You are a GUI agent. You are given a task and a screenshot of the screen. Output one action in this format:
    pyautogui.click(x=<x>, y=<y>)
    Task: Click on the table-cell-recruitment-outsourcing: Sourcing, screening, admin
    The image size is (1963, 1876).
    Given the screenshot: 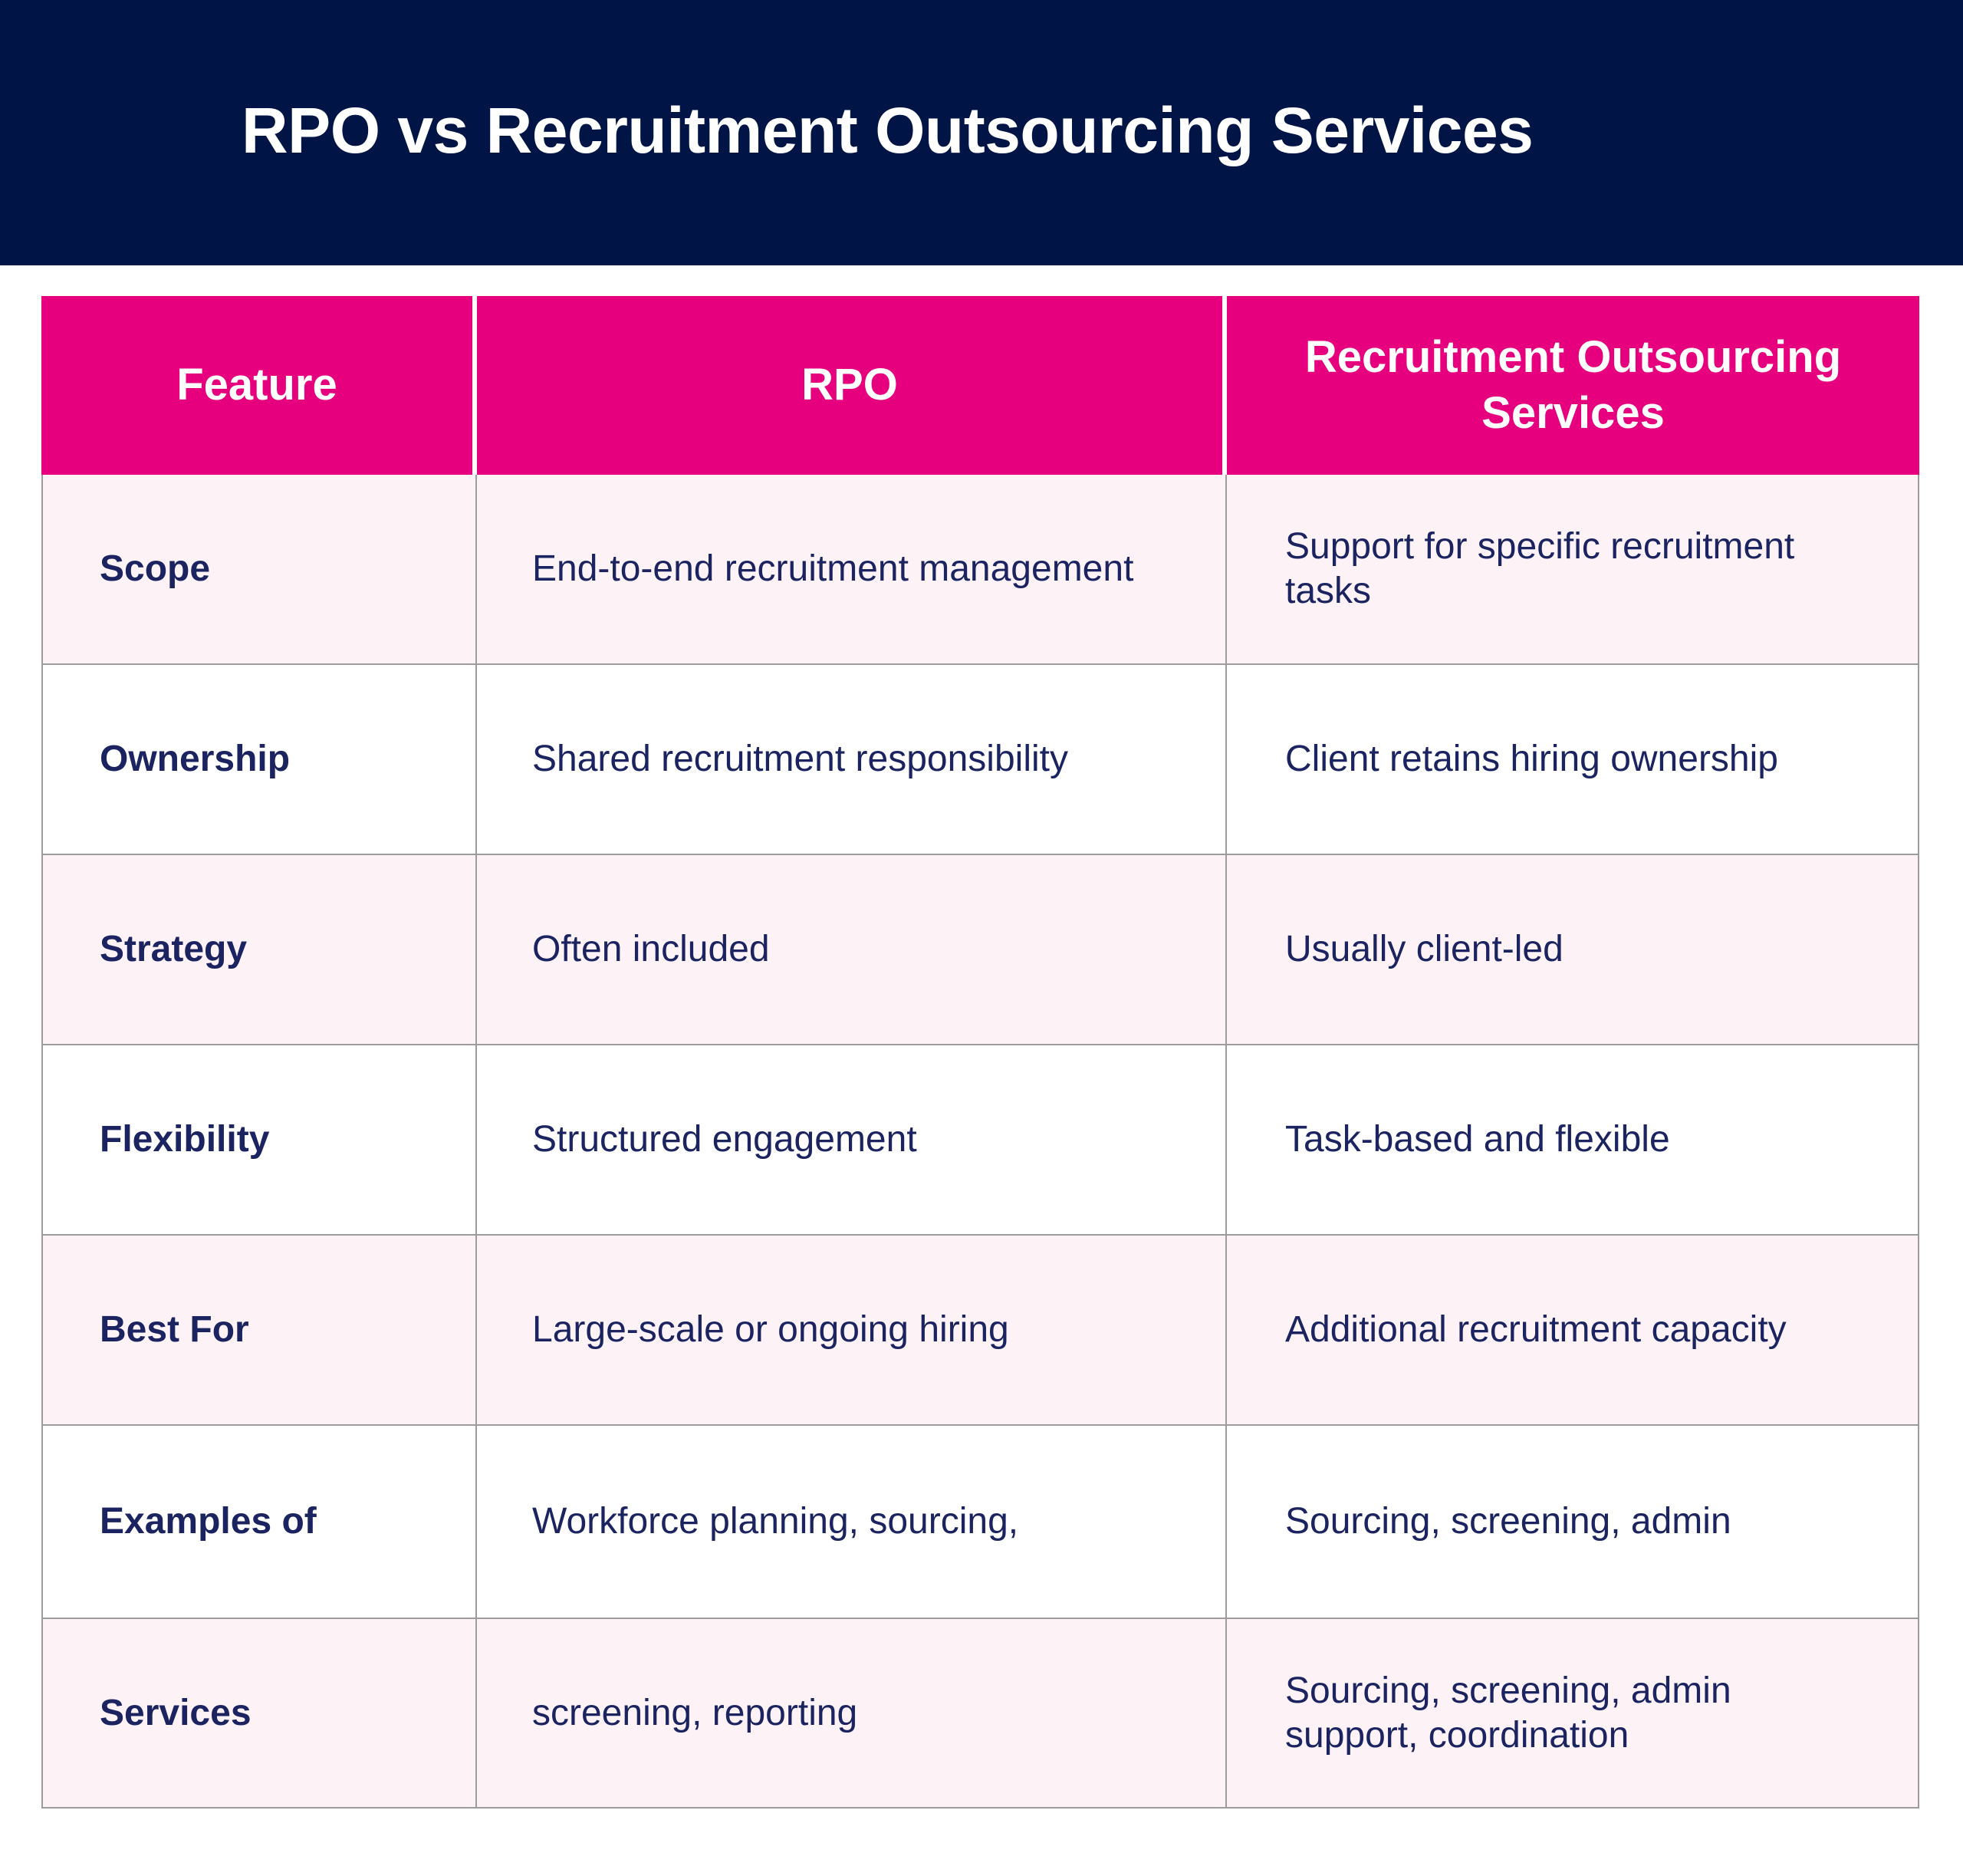 What is the action you would take?
    pyautogui.click(x=1573, y=1522)
    